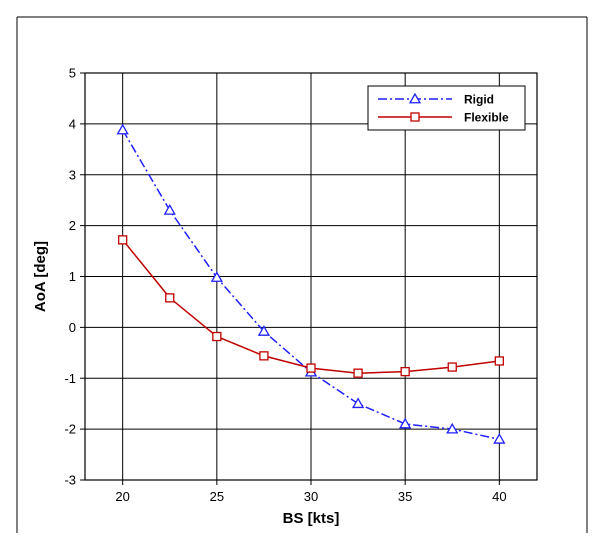 The width and height of the screenshot is (605, 538). Describe the element at coordinates (122, 496) in the screenshot. I see `x-tick-label: 20` at that location.